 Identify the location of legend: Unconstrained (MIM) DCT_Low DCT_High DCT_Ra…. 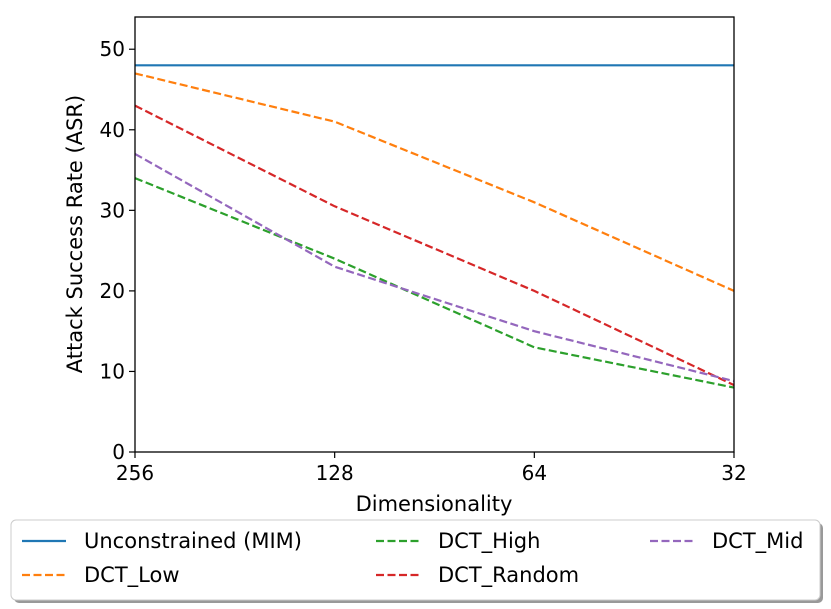
(416, 561).